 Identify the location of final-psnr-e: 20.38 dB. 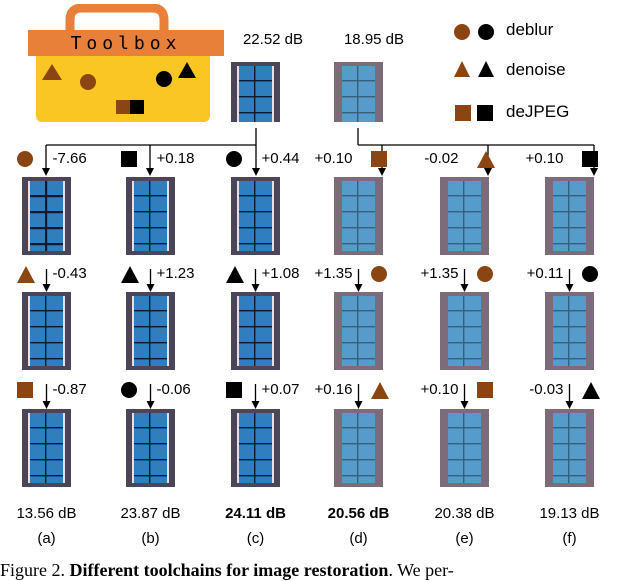
(464, 513).